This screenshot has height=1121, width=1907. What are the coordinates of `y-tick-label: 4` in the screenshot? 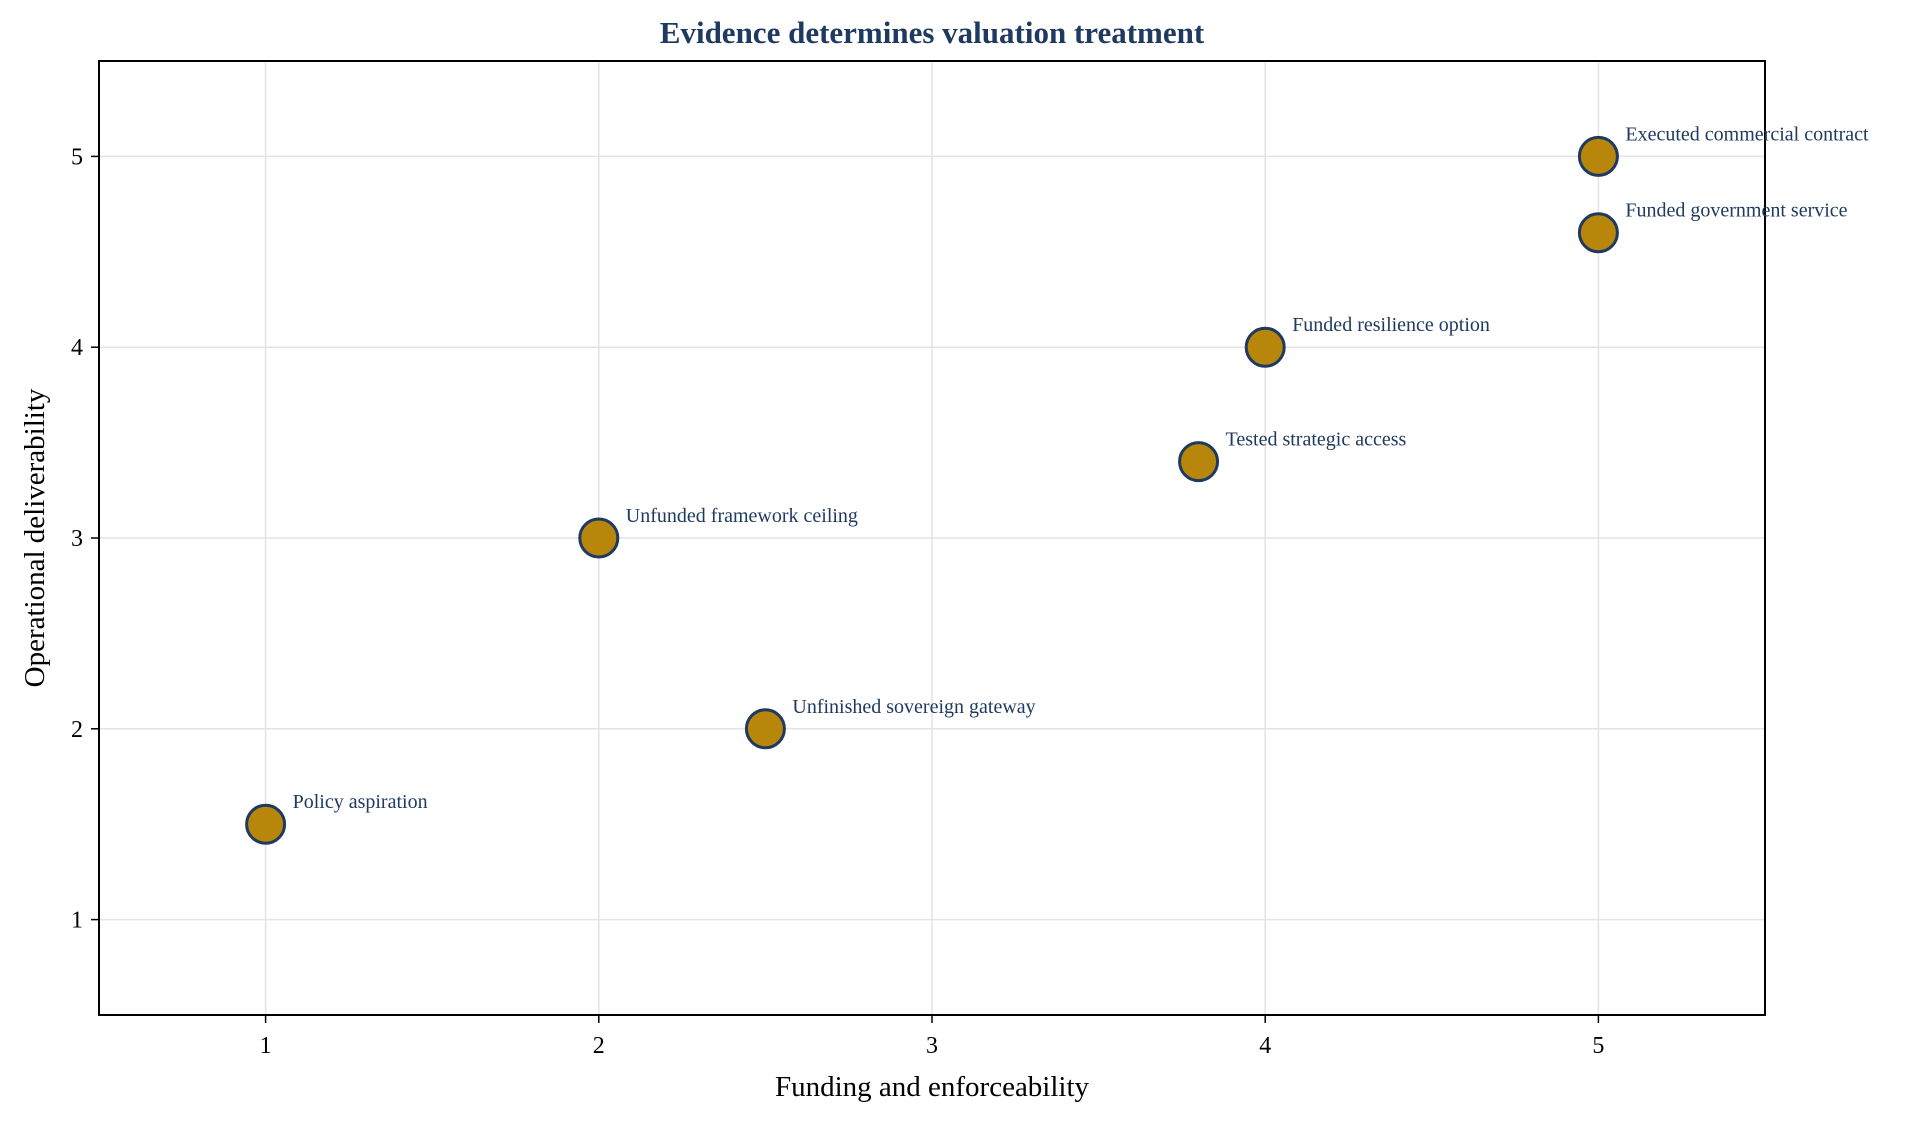 It's located at (77, 348).